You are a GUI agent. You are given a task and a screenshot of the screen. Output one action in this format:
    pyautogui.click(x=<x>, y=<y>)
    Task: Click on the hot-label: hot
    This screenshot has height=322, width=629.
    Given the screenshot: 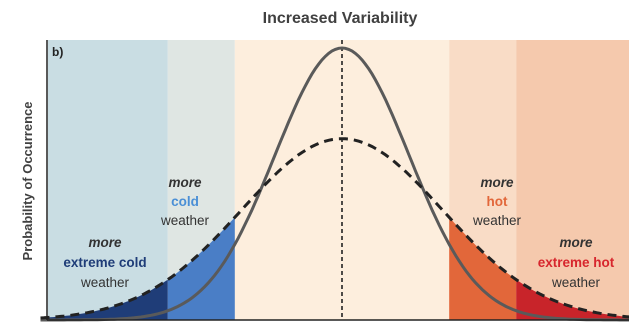 What is the action you would take?
    pyautogui.click(x=497, y=201)
    